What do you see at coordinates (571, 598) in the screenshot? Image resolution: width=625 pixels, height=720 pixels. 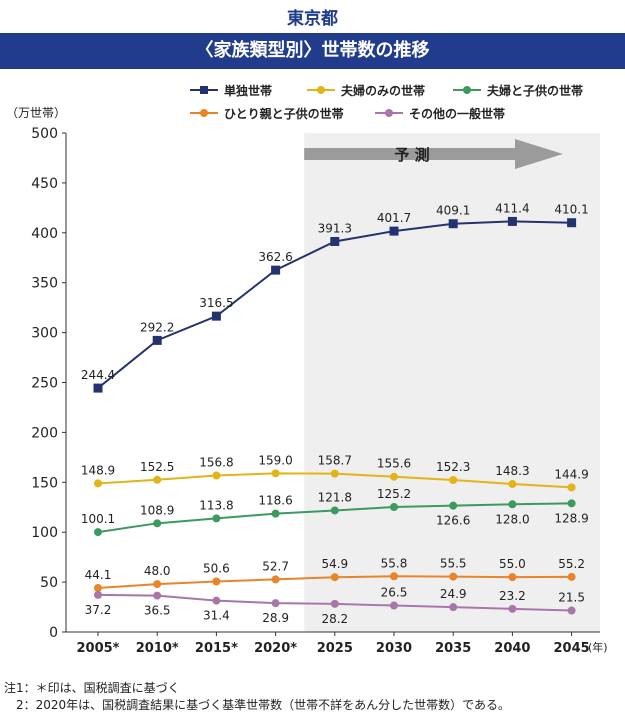 I see `data-label: 21.5` at bounding box center [571, 598].